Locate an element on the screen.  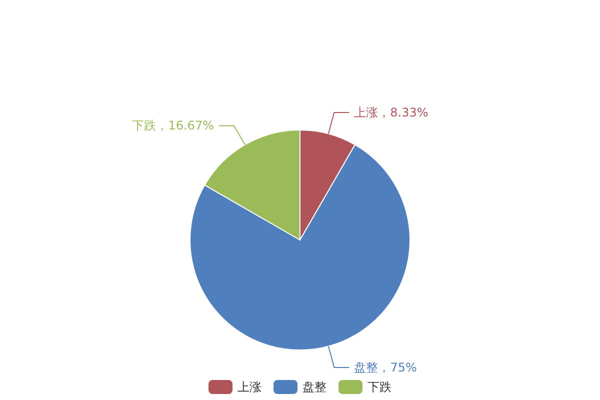
legend-label: 盘整 is located at coordinates (314, 387).